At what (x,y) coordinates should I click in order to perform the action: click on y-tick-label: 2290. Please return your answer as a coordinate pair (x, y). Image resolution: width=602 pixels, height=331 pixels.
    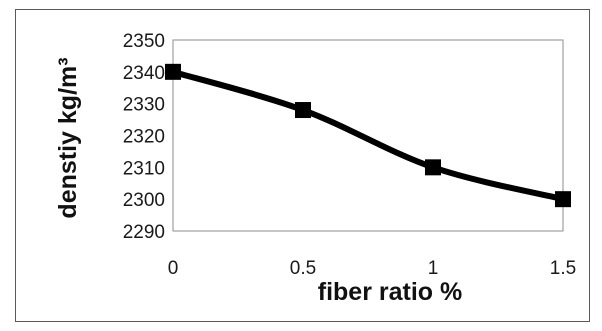
    Looking at the image, I should click on (144, 232).